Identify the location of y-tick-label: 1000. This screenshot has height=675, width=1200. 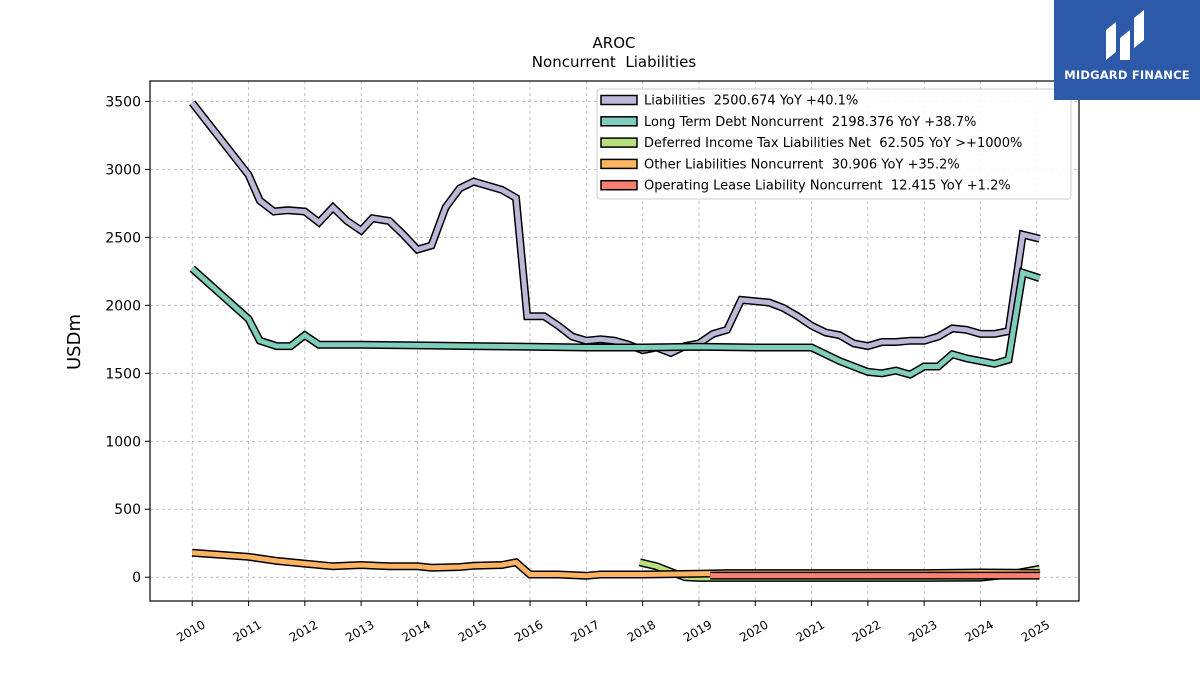
(123, 442).